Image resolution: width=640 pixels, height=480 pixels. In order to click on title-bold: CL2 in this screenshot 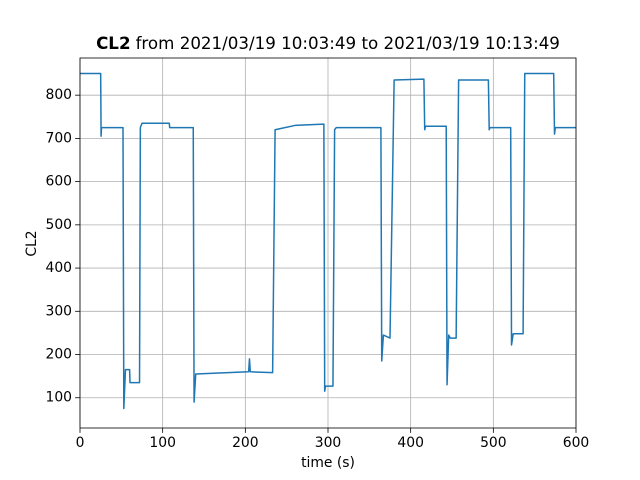, I will do `click(113, 43)`.